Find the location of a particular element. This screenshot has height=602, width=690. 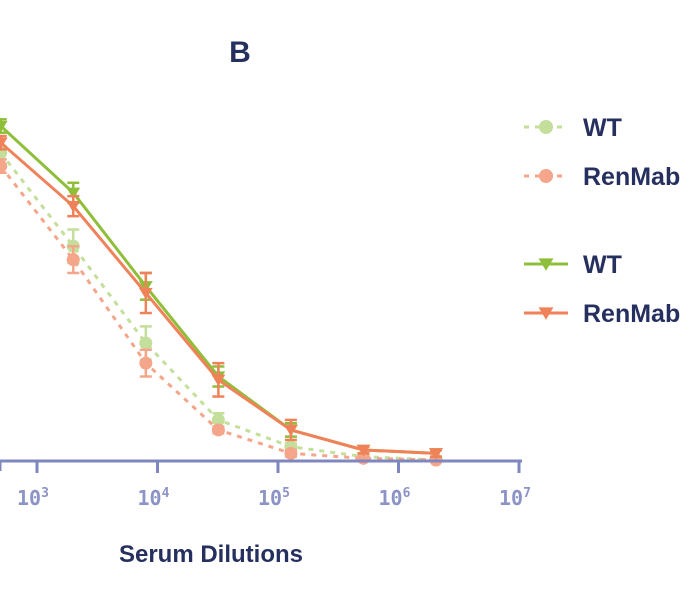

x-axis-label: Serum Dilutions is located at coordinates (211, 554).